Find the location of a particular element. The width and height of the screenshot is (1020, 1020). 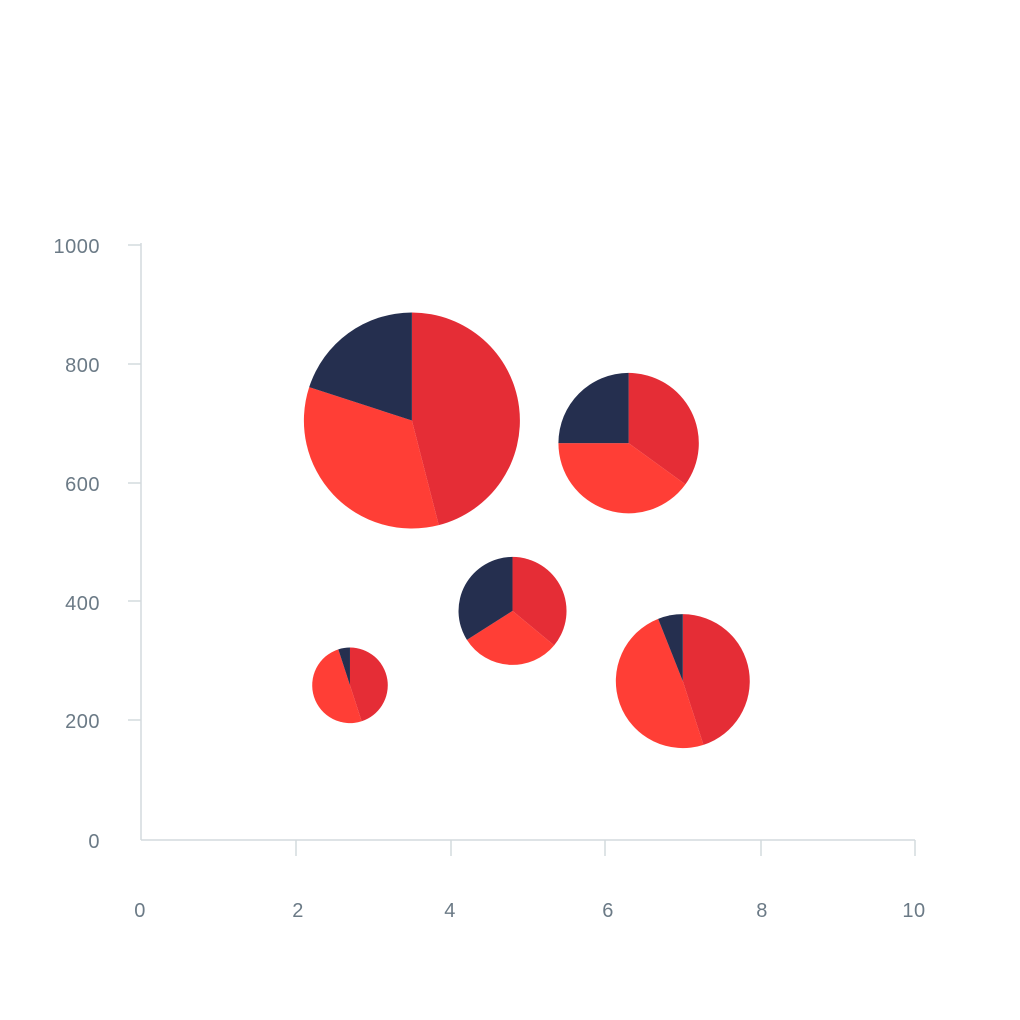

y-tick-label: 1000 is located at coordinates (77, 247).